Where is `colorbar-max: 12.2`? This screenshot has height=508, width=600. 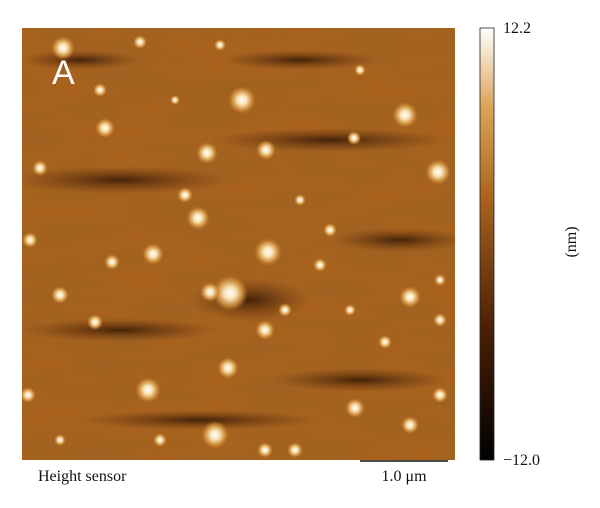
colorbar-max: 12.2 is located at coordinates (517, 28).